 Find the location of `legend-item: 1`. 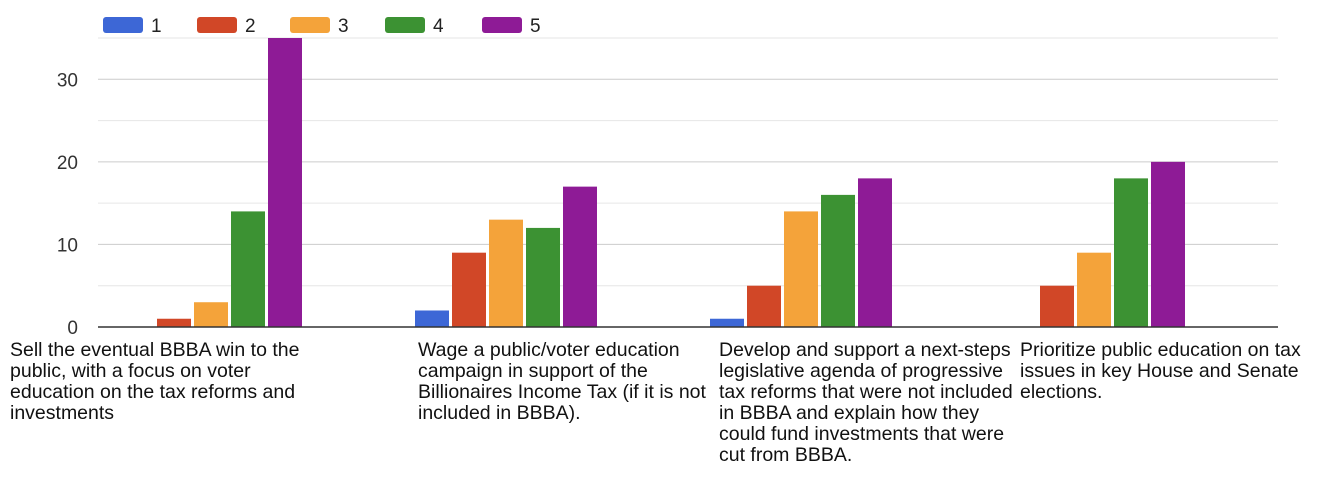

legend-item: 1 is located at coordinates (132, 26).